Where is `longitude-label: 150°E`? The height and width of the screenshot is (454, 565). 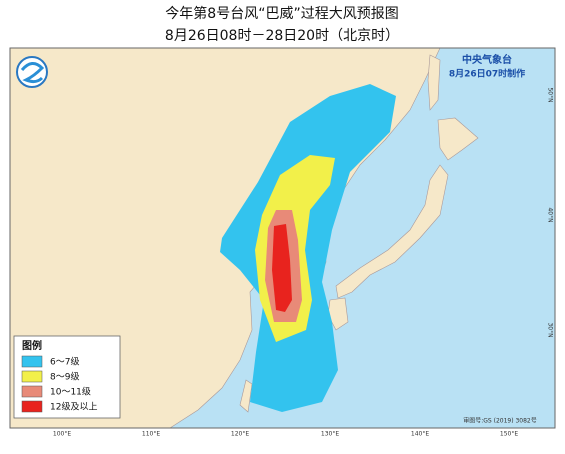
longitude-label: 150°E is located at coordinates (509, 434).